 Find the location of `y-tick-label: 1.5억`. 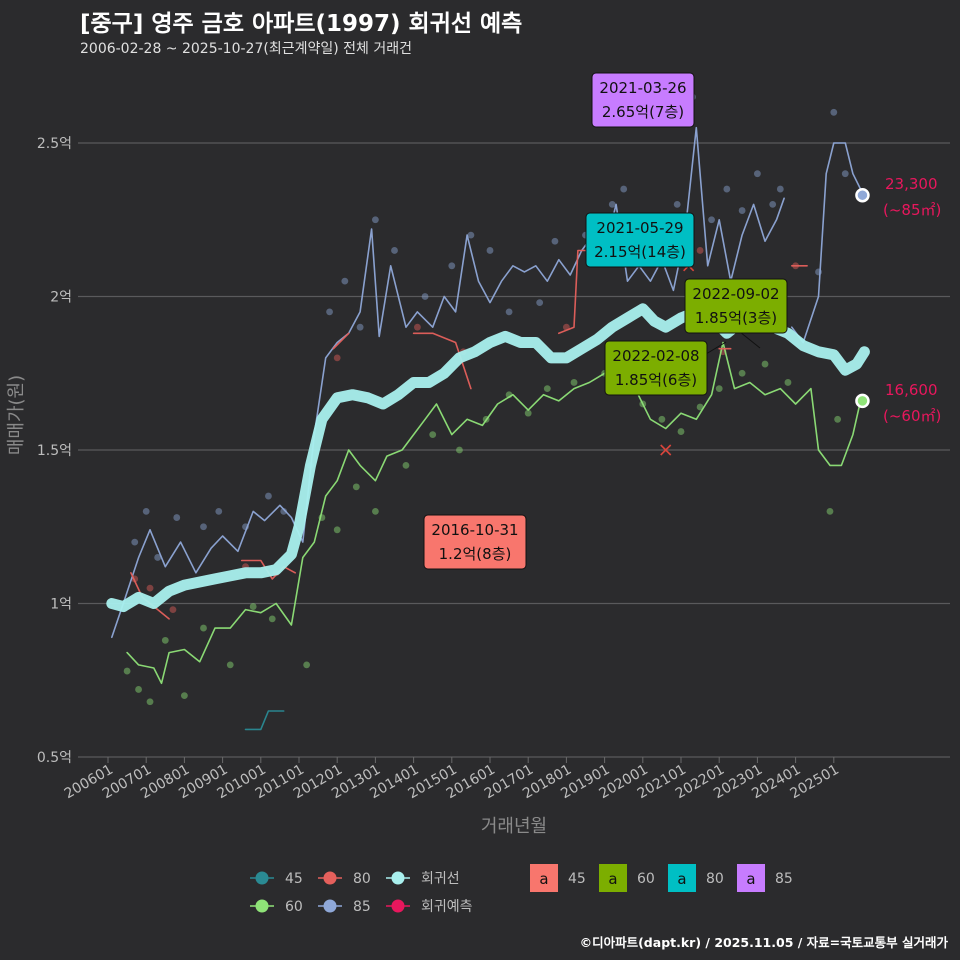

y-tick-label: 1.5억 is located at coordinates (54, 451).